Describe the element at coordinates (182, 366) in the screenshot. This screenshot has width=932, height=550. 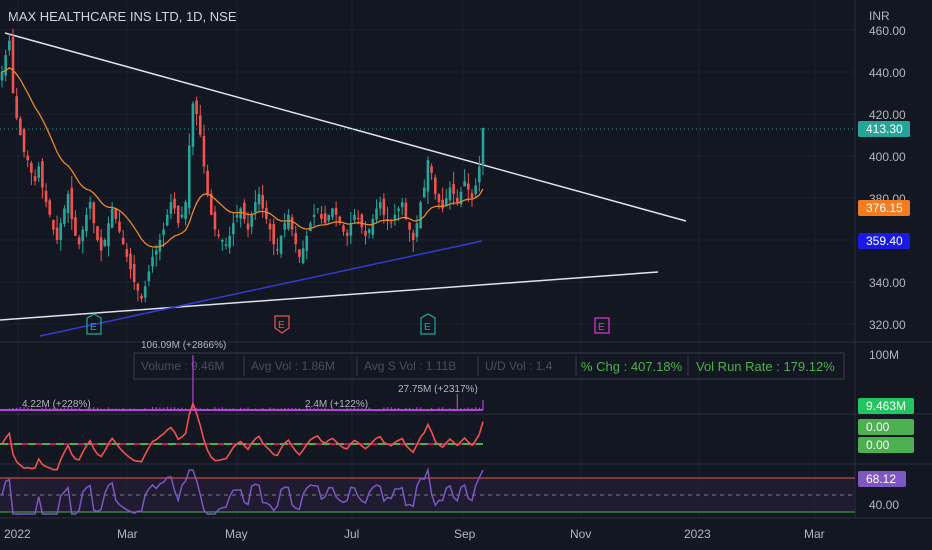
I see `volume-stat: Volume : 9.46M` at that location.